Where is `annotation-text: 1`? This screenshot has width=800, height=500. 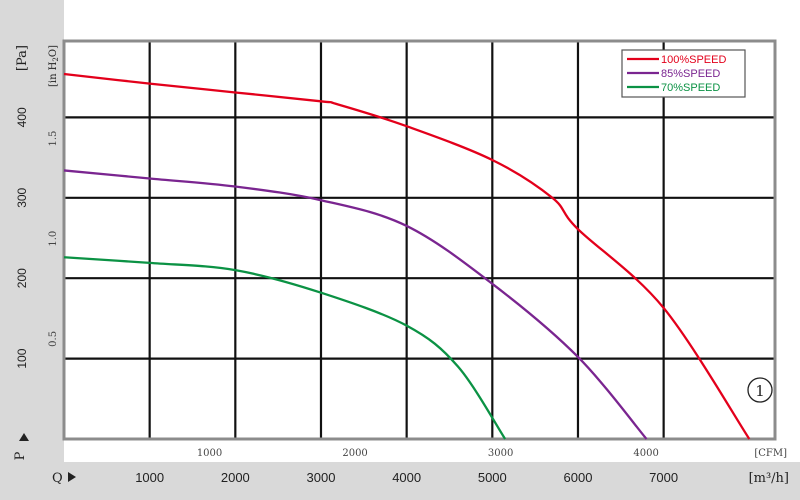 annotation-text: 1 is located at coordinates (760, 391).